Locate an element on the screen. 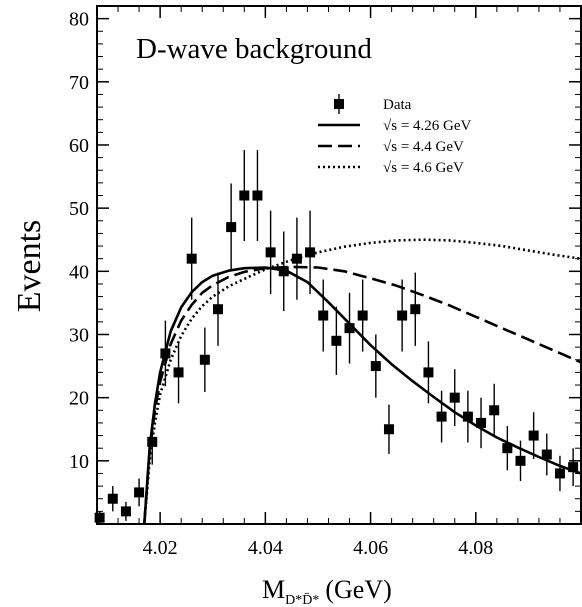 Image resolution: width=582 pixels, height=607 pixels. x-axis-label: MD*D̄* (GeV) is located at coordinates (327, 591).